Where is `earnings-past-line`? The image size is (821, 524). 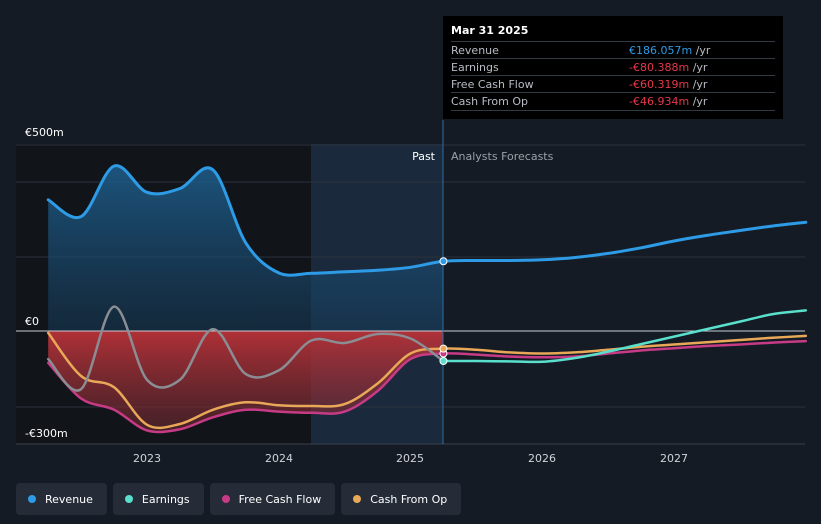 earnings-past-line is located at coordinates (245, 348).